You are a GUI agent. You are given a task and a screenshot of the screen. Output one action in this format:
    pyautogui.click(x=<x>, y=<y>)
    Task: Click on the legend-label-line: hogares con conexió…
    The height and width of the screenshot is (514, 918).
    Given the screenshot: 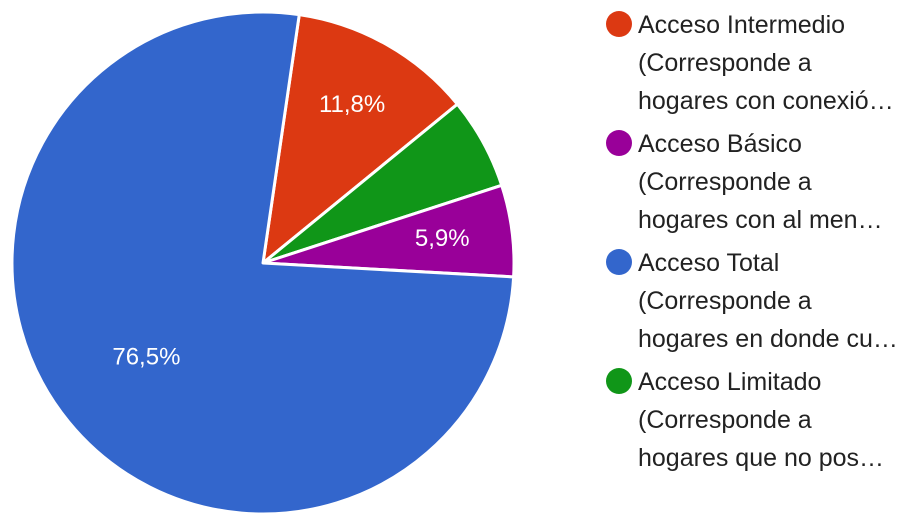 What is the action you would take?
    pyautogui.click(x=766, y=101)
    